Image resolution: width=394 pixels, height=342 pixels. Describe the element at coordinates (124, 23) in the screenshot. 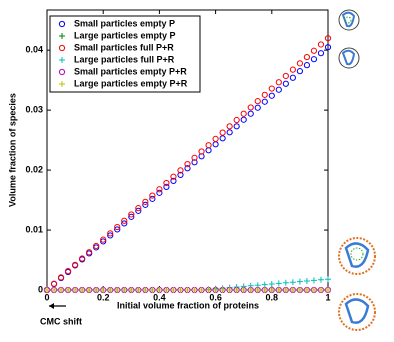

I see `legend-label: Small particles empty P` at that location.